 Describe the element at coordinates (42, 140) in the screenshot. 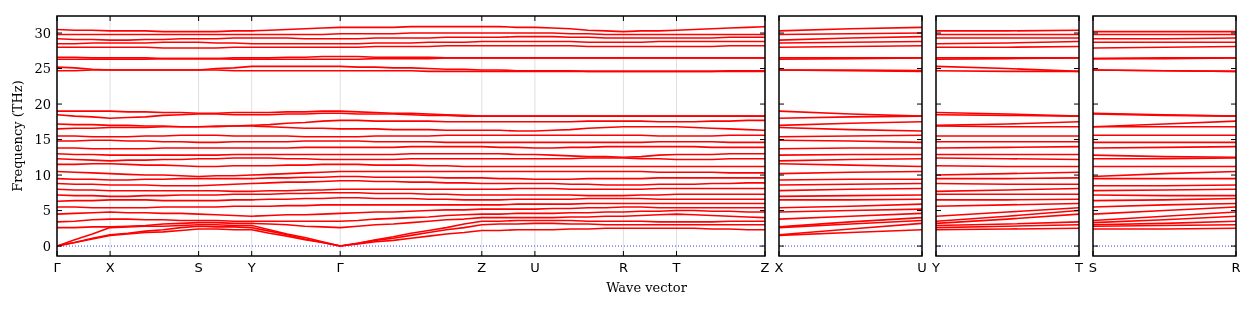

I see `y-tick-label: 15` at that location.